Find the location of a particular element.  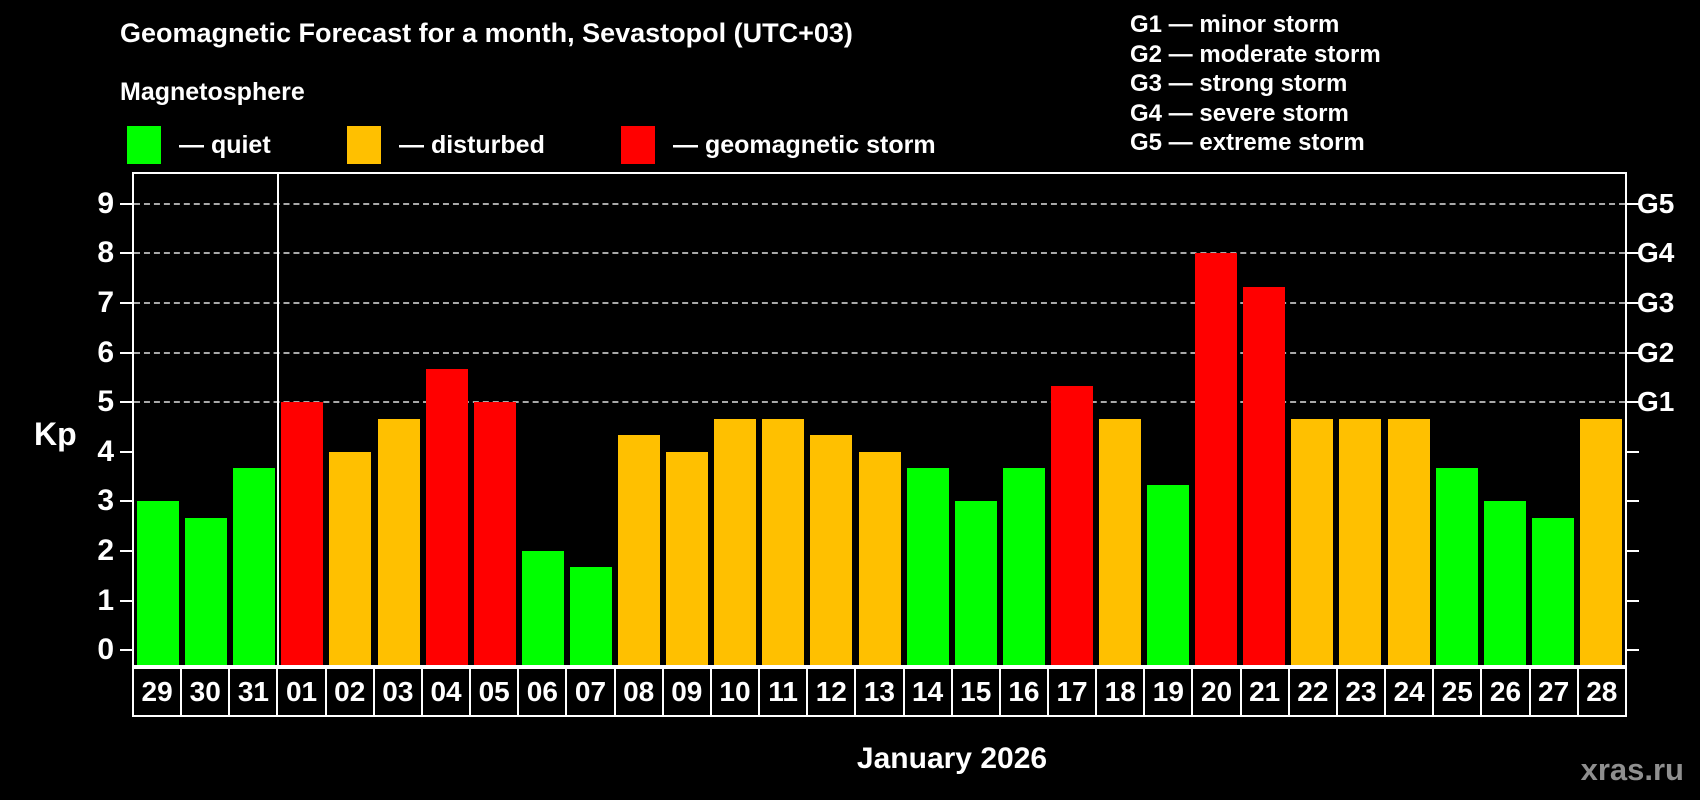

left-tick-label-0: 0 is located at coordinates (105, 650).